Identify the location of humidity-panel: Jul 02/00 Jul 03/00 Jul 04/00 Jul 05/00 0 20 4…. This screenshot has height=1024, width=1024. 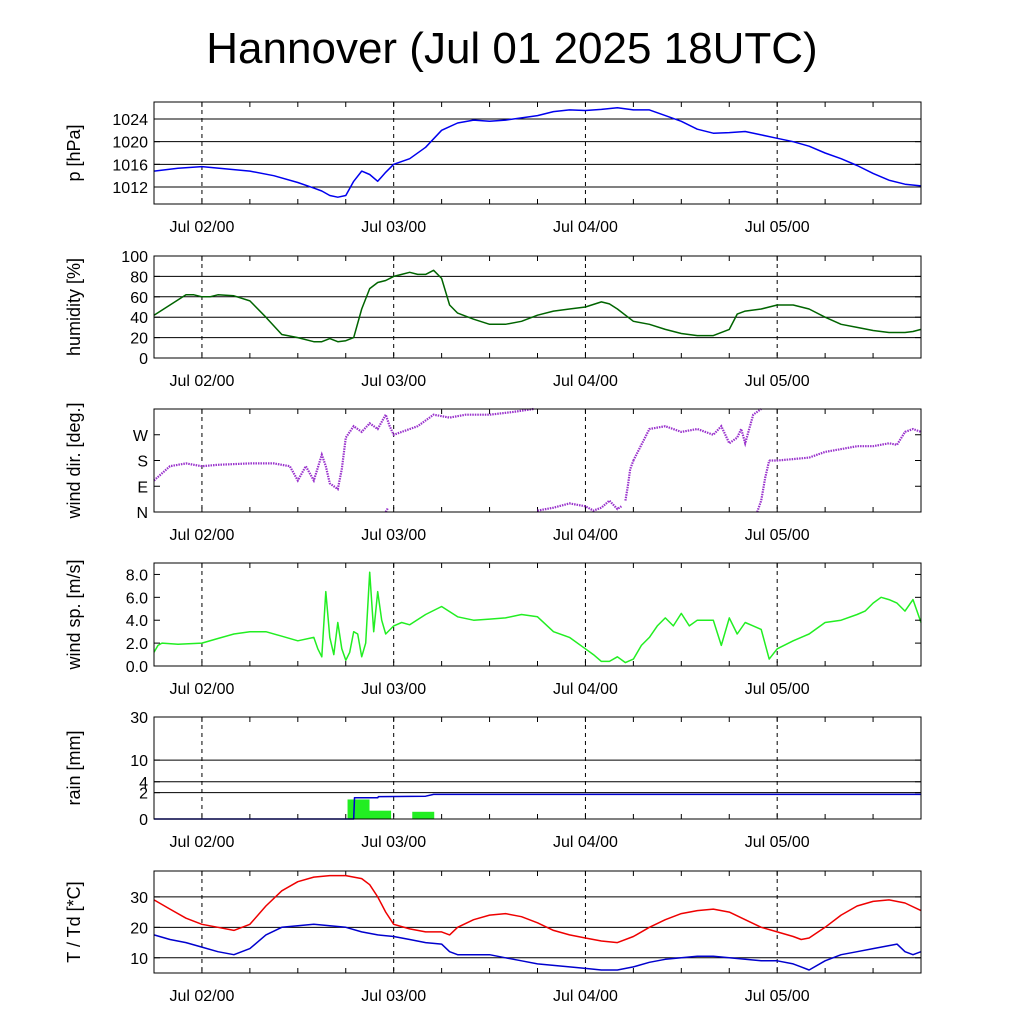
(493, 319).